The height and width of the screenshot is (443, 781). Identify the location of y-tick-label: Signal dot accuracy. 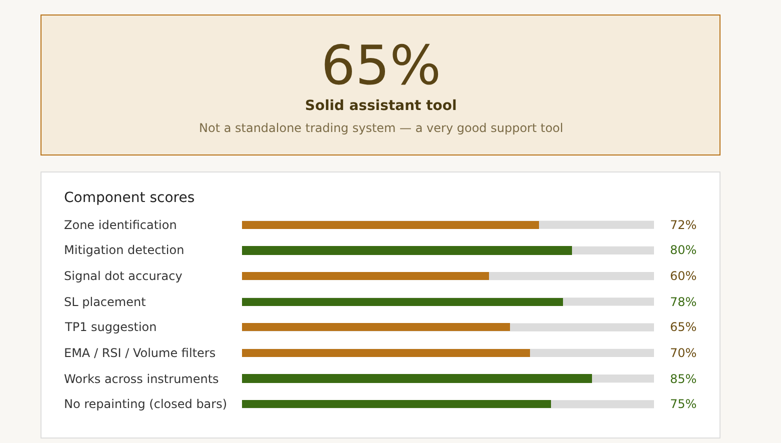
(123, 276).